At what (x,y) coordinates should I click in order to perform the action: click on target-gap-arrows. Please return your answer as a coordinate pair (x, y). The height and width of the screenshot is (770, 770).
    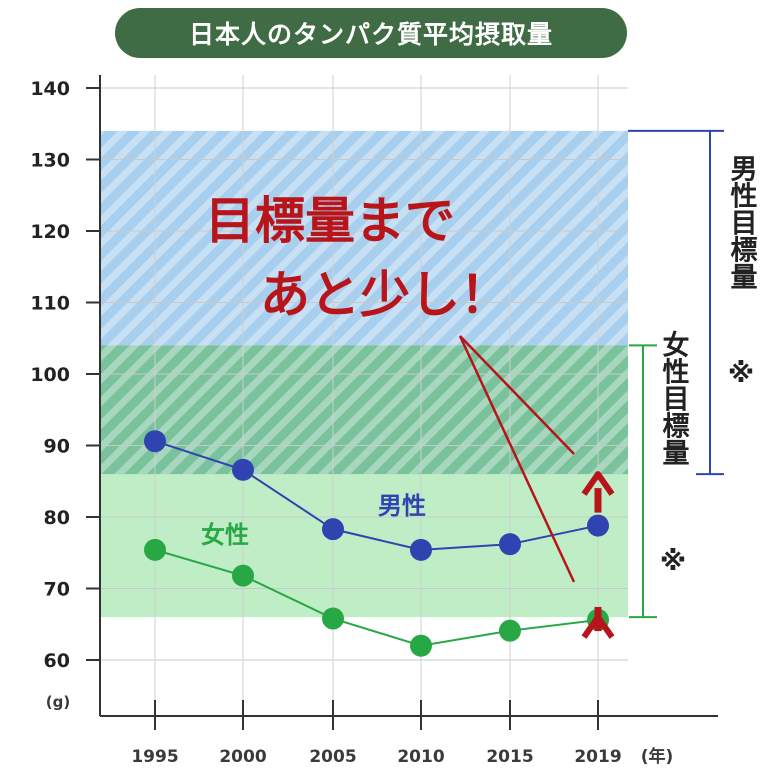
    Looking at the image, I should click on (598, 555).